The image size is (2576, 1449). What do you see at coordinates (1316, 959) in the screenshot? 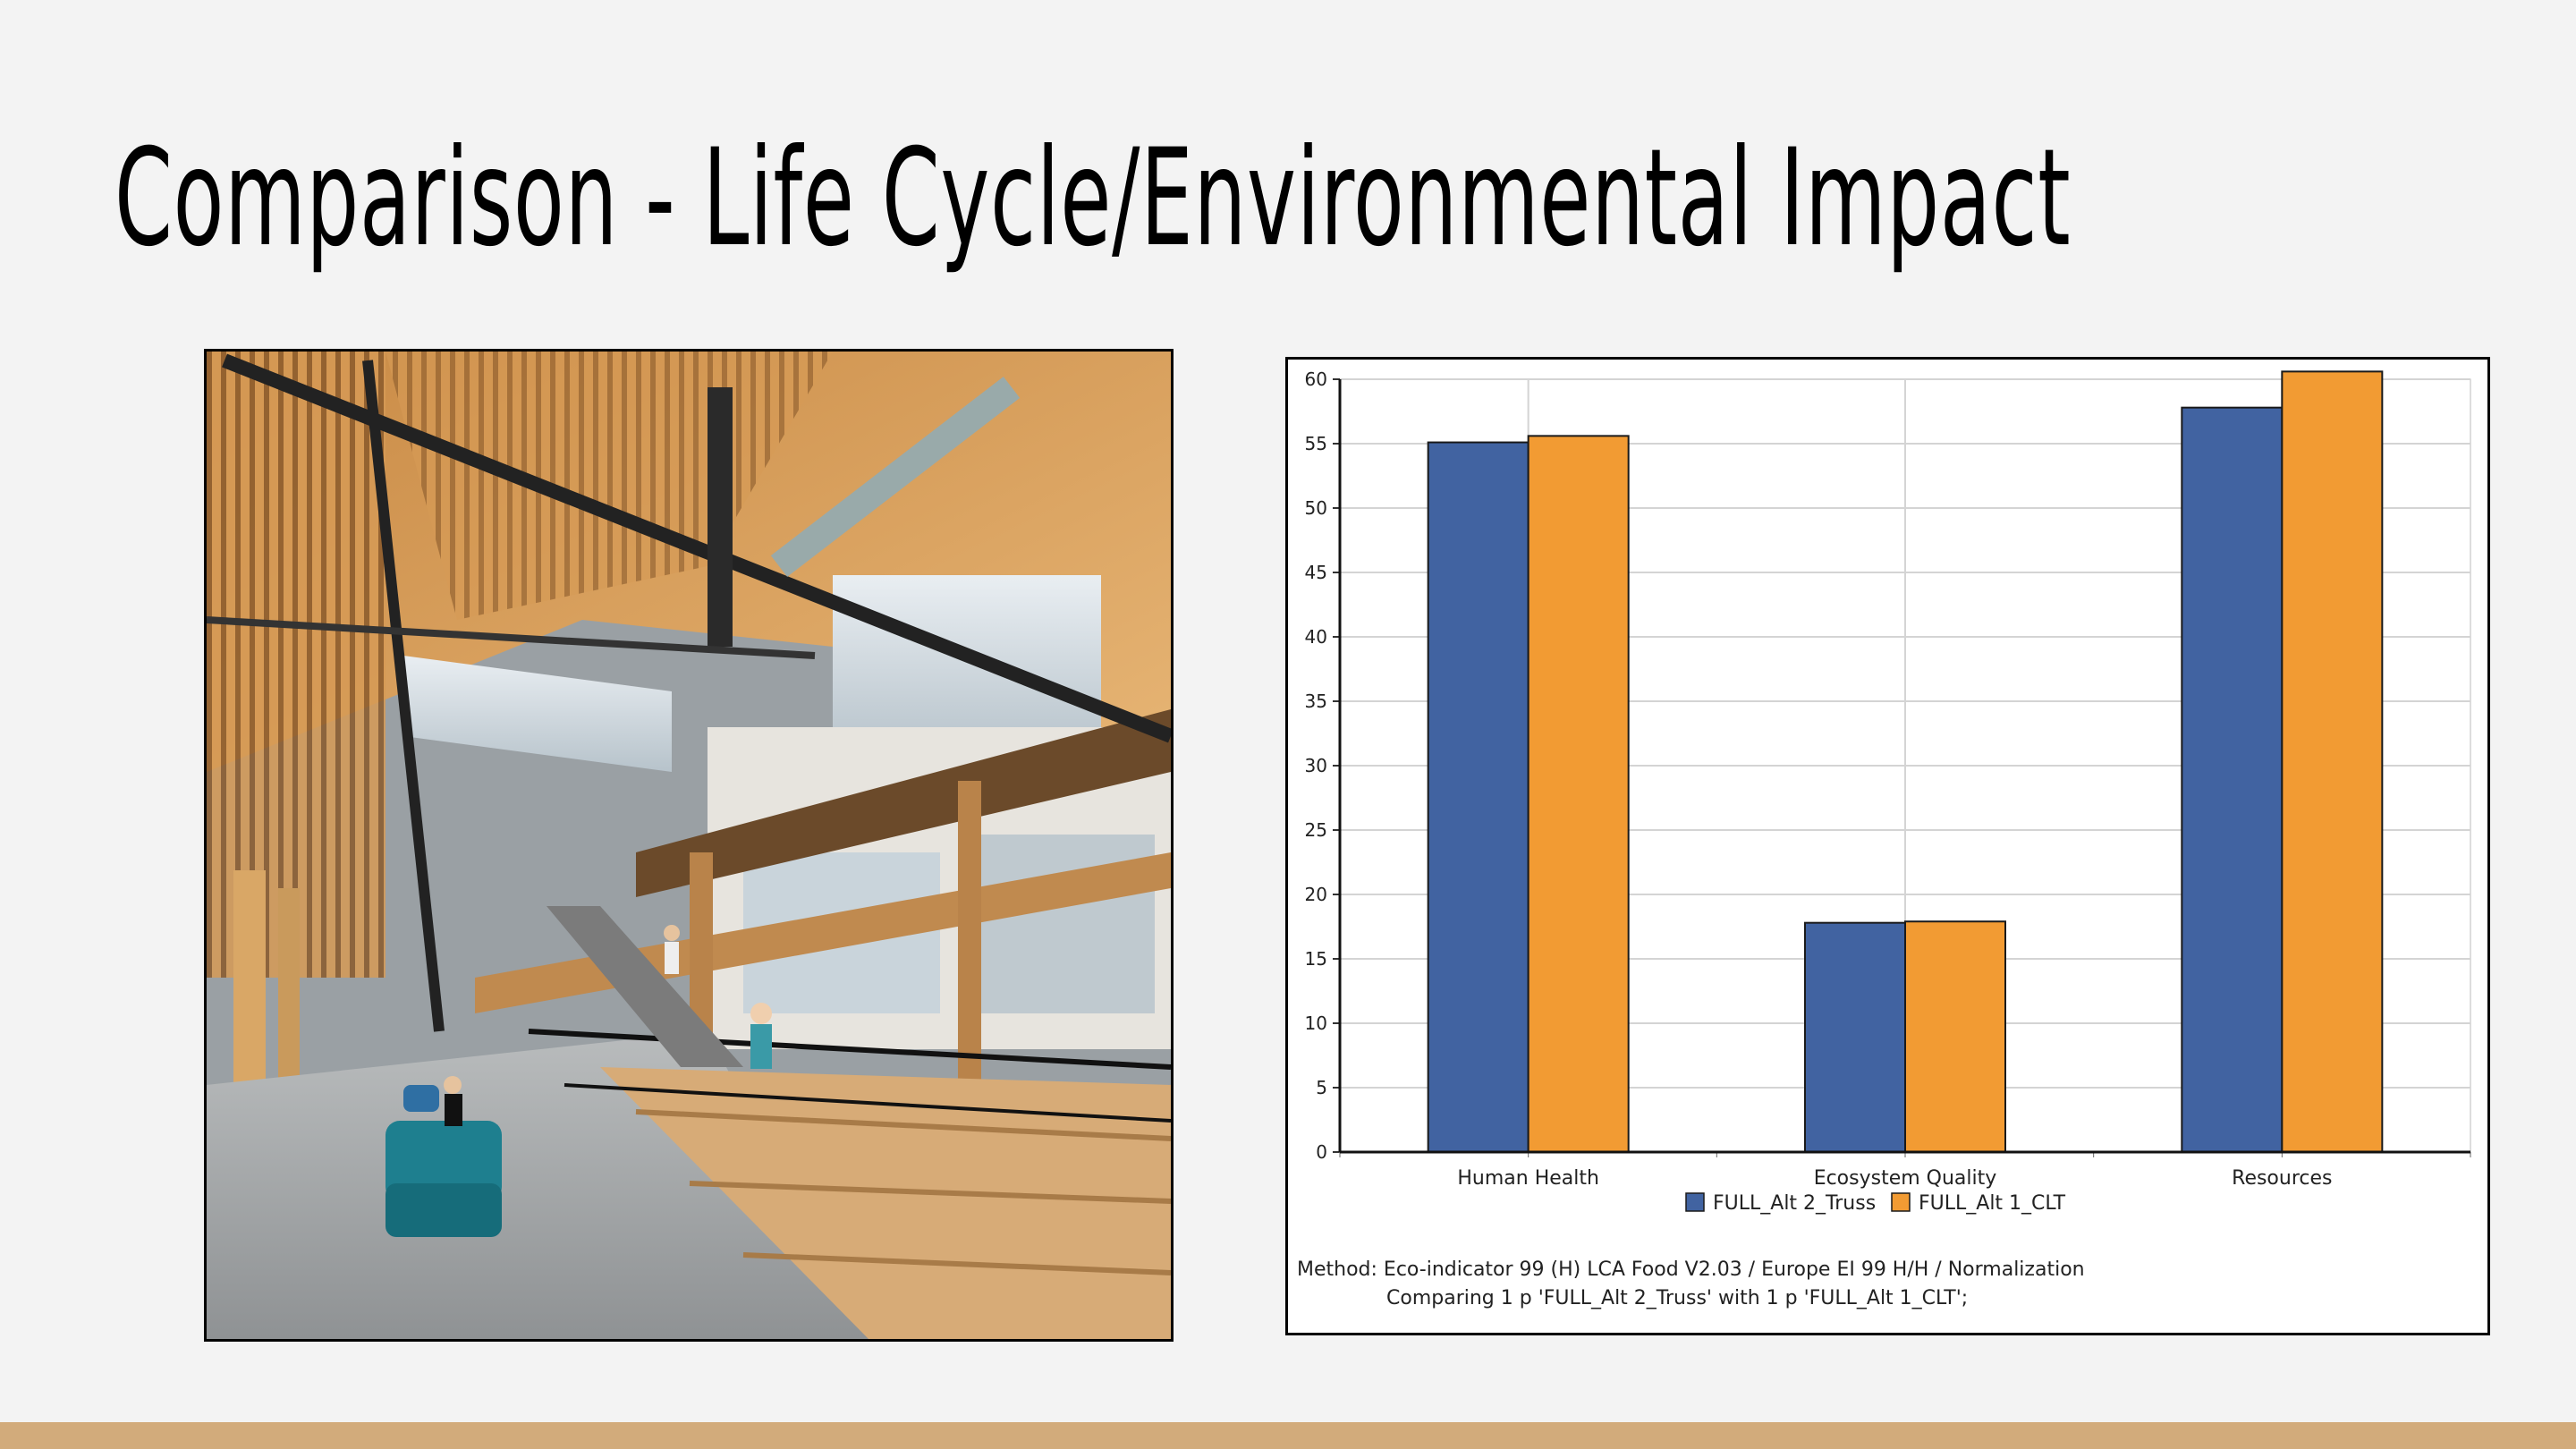
I see `y-tick-label: 15` at bounding box center [1316, 959].